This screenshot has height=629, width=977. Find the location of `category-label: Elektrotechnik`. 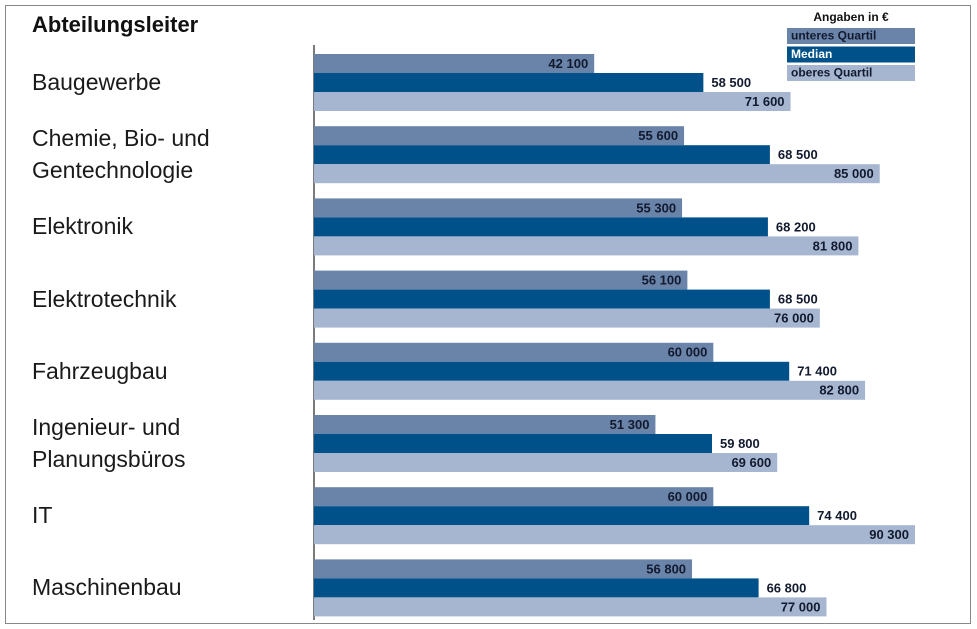

category-label: Elektrotechnik is located at coordinates (104, 298).